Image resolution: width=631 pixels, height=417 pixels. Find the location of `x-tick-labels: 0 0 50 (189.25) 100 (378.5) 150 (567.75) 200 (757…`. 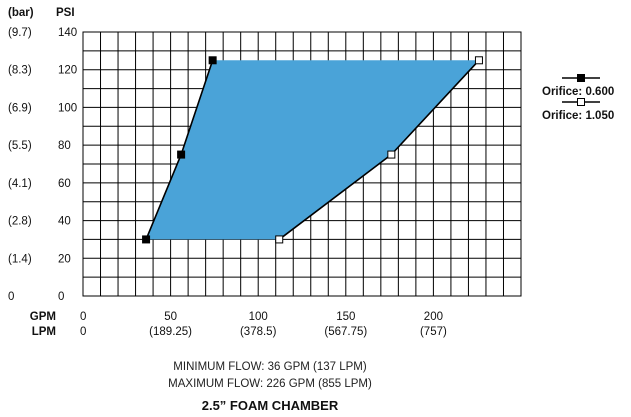

x-tick-labels: 0 0 50 (189.25) 100 (378.5) 150 (567.75) 200 (757… is located at coordinates (263, 324).